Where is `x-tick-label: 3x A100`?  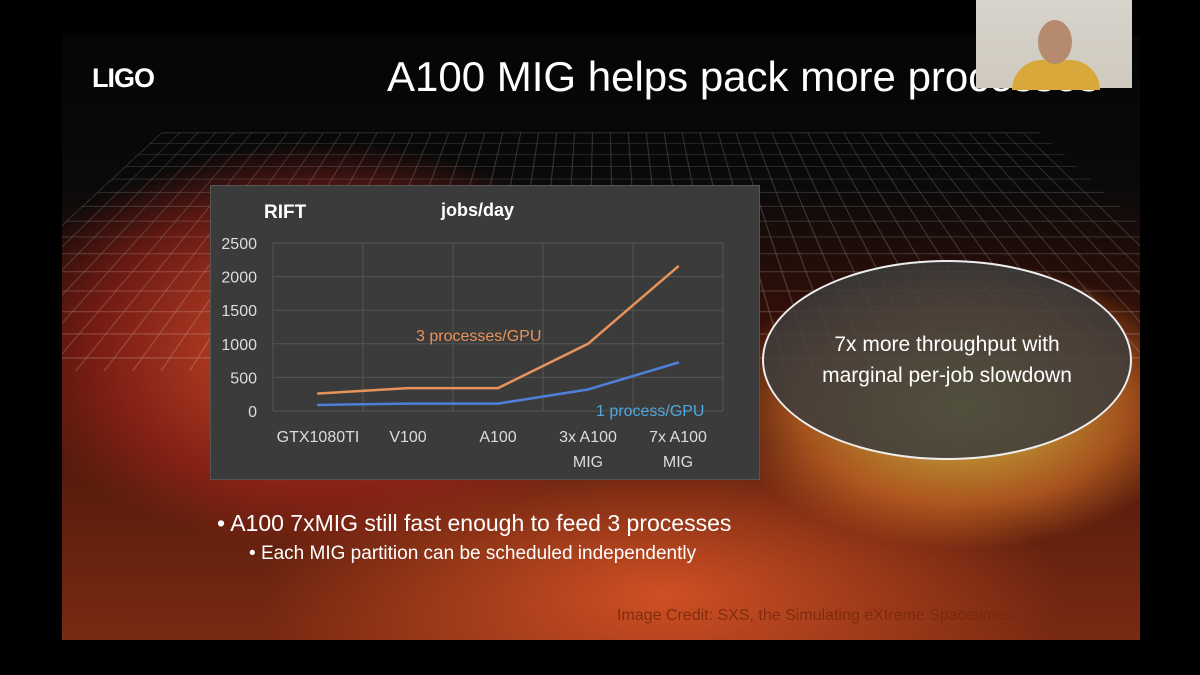
x-tick-label: 3x A100 is located at coordinates (588, 437).